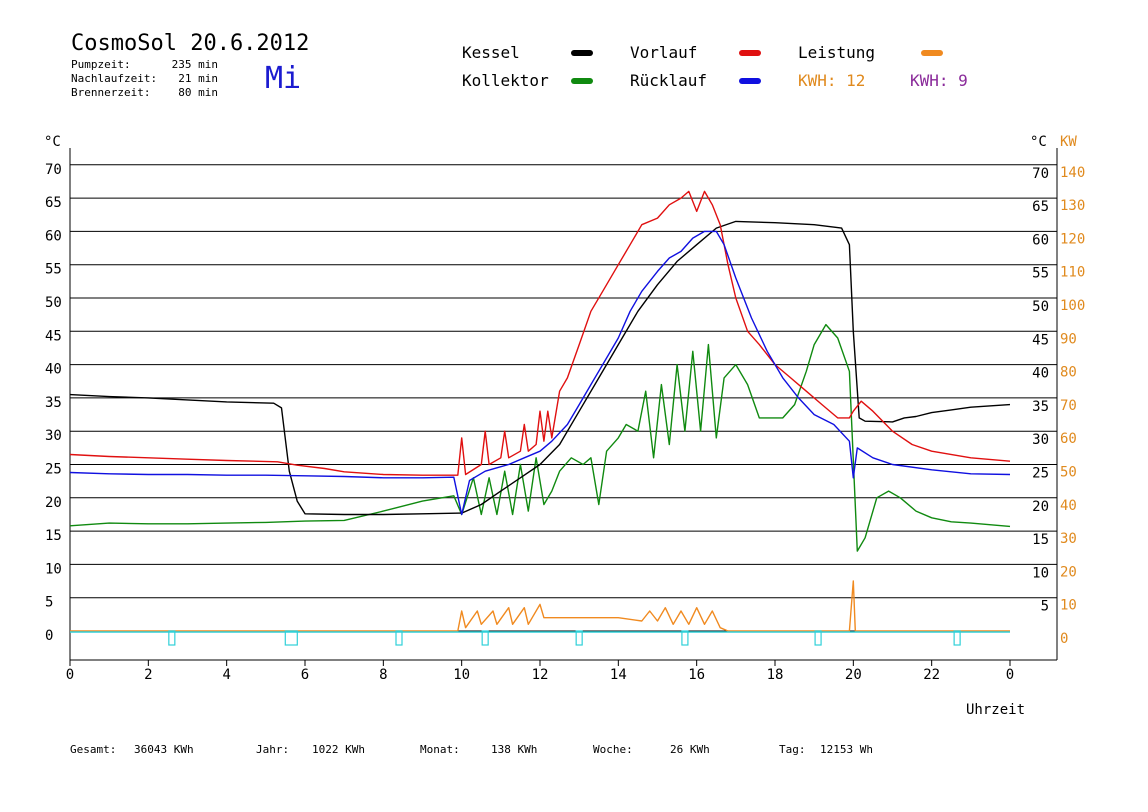  Describe the element at coordinates (836, 52) in the screenshot. I see `legend-label-leistung: Leistung` at that location.